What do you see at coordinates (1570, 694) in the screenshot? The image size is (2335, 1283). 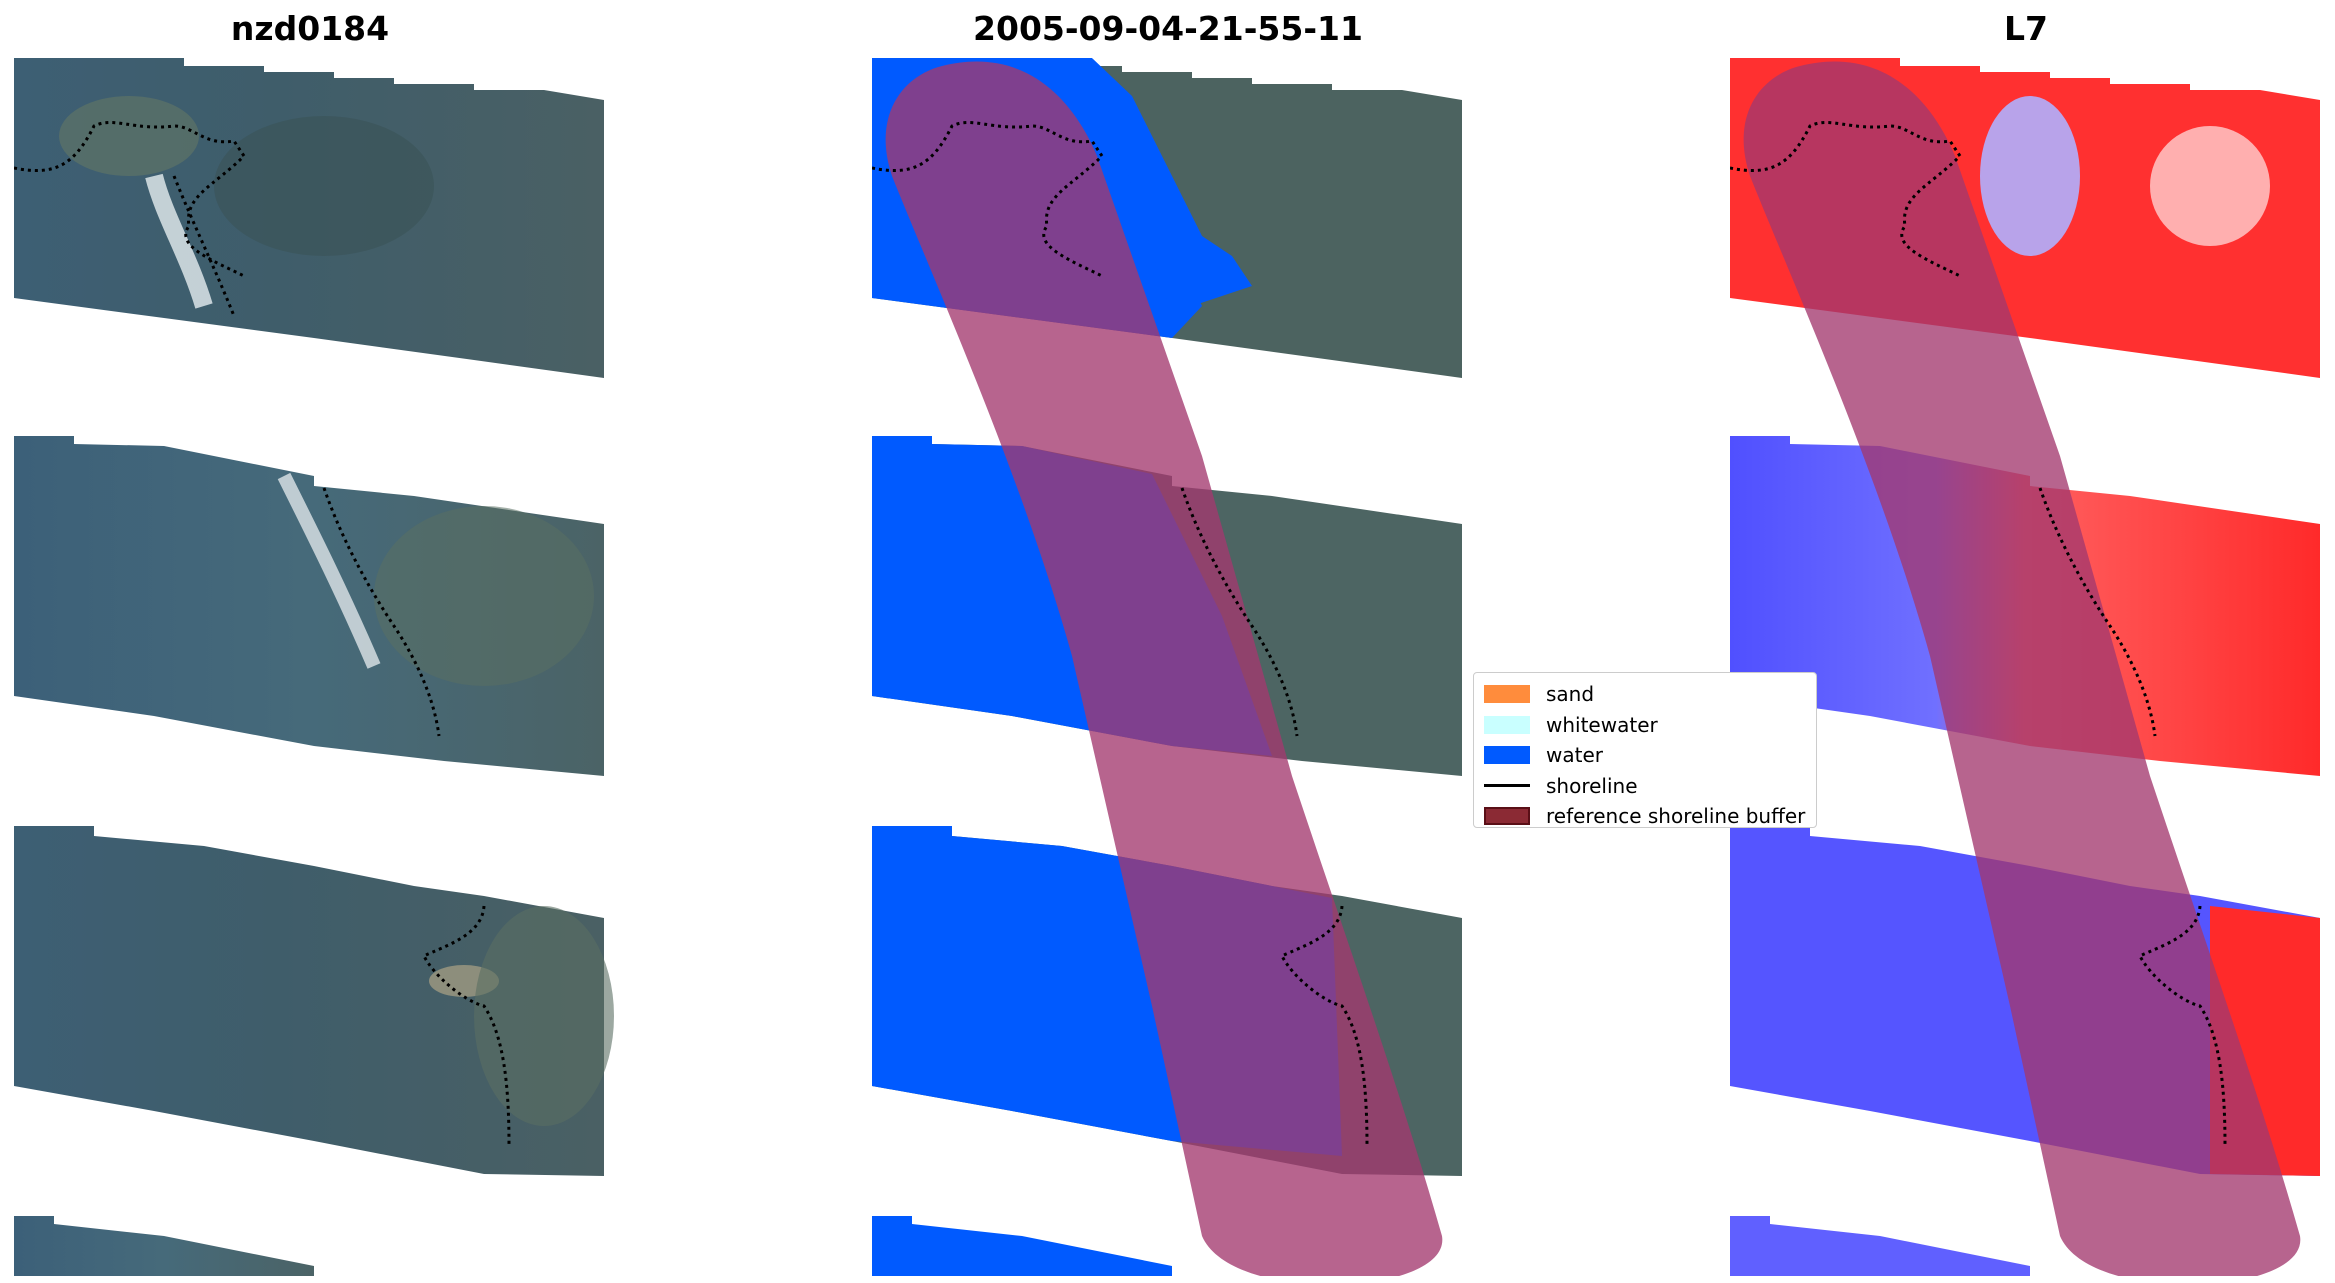 I see `legend-label: sand` at bounding box center [1570, 694].